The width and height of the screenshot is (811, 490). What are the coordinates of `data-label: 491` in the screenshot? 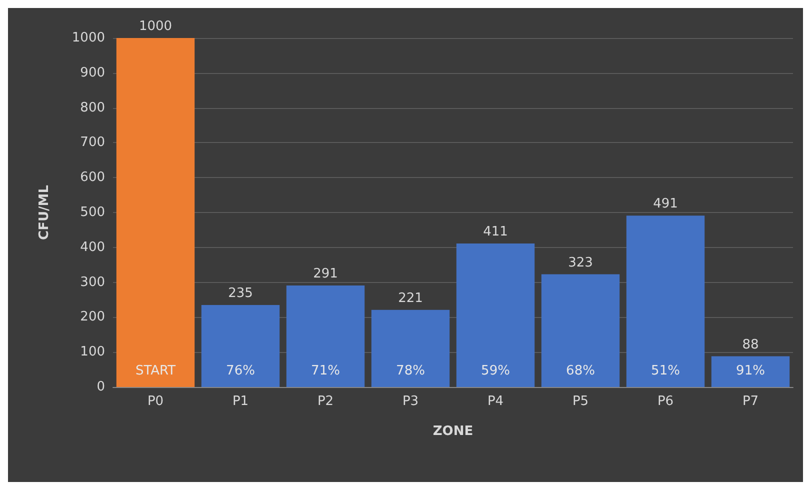 It's located at (665, 204).